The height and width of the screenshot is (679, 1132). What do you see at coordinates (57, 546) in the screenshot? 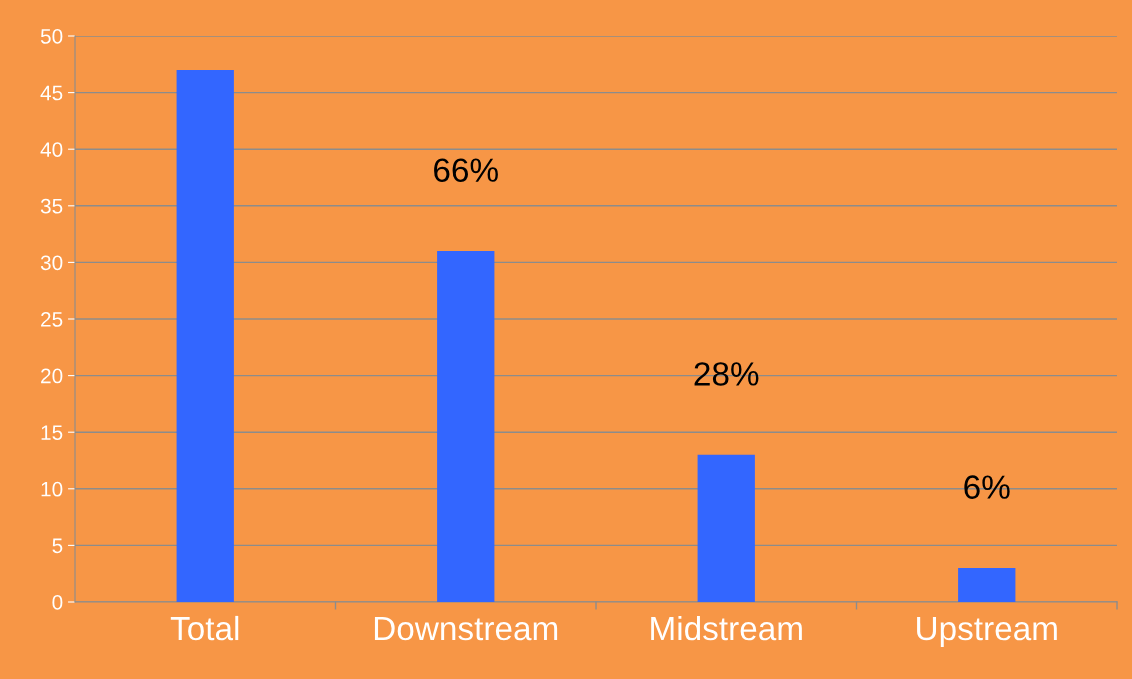
I see `y-tick-label: 5` at bounding box center [57, 546].